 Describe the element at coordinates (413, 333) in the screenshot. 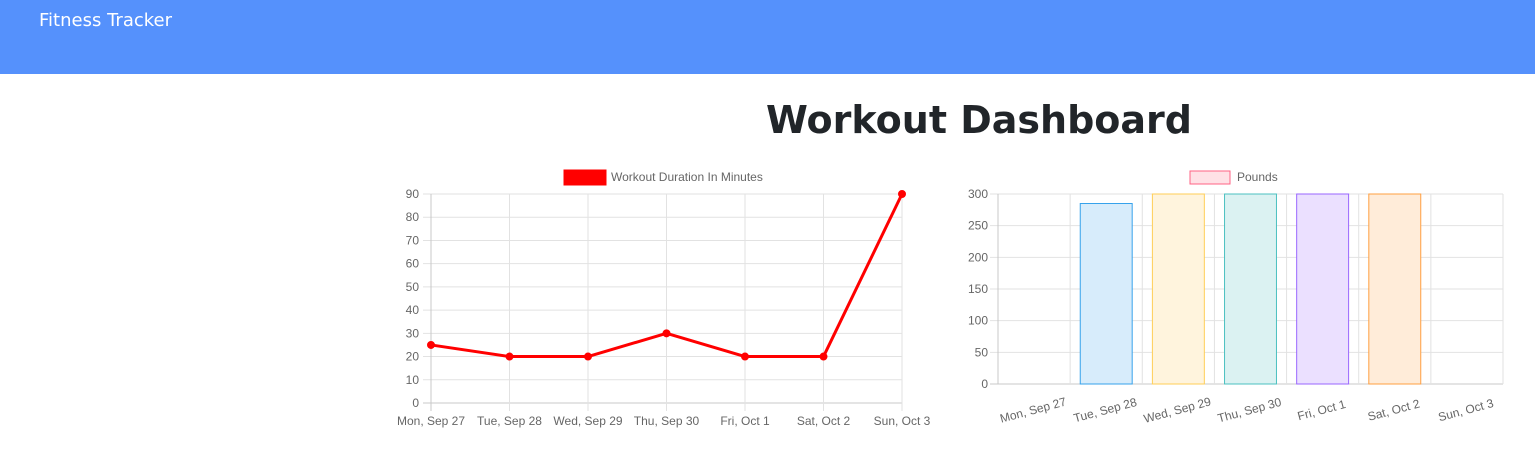

I see `y-tick-label: 30` at that location.